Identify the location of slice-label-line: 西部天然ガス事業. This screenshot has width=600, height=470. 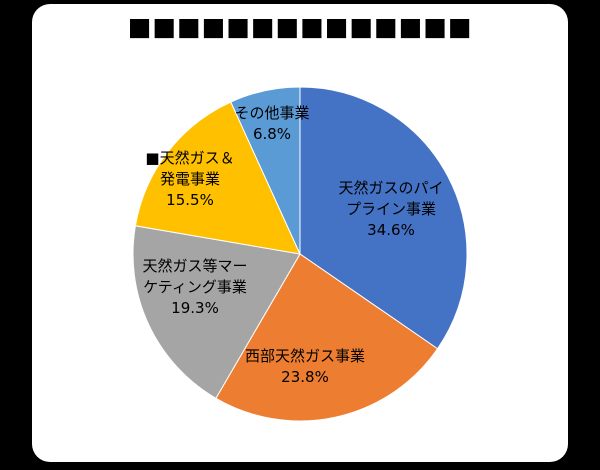
(304, 356).